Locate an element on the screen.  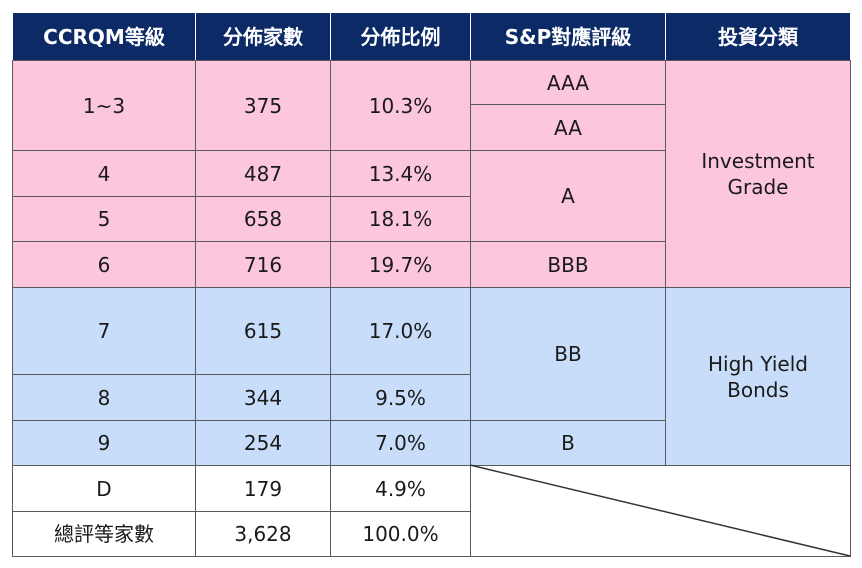
total-share-text: 100.0% is located at coordinates (400, 534).